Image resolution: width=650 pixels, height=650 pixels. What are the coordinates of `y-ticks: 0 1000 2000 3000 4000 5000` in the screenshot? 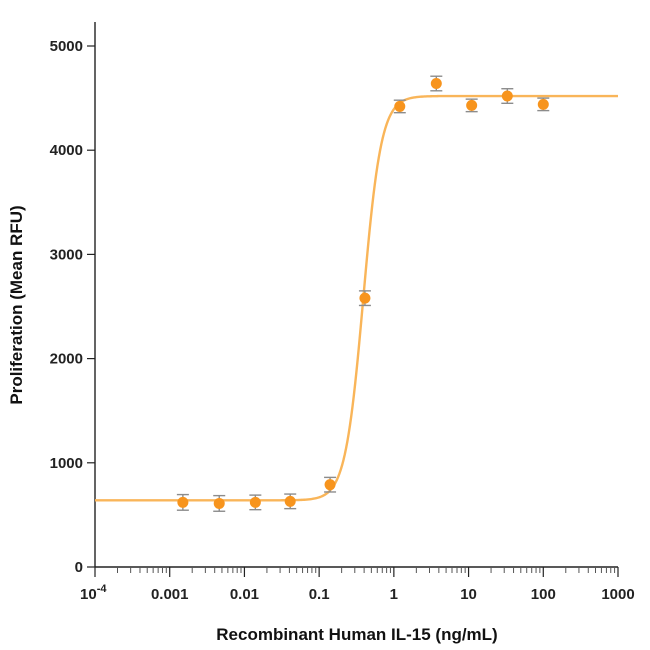 It's located at (72, 307).